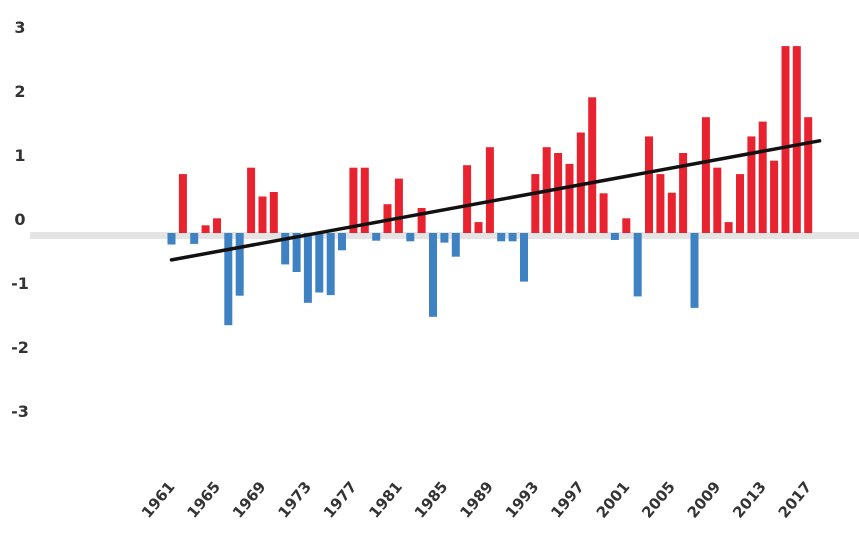 Image resolution: width=859 pixels, height=538 pixels. Describe the element at coordinates (478, 227) in the screenshot. I see `bar-1988` at that location.